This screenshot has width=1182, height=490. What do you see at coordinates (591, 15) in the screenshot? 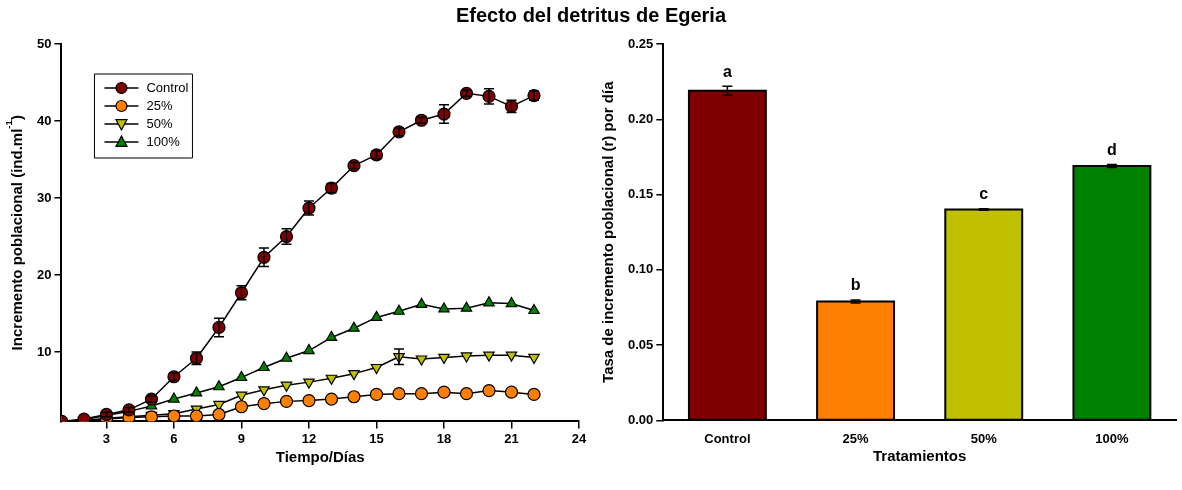
I see `chart-title: Efecto del detritus de Egeria` at bounding box center [591, 15].